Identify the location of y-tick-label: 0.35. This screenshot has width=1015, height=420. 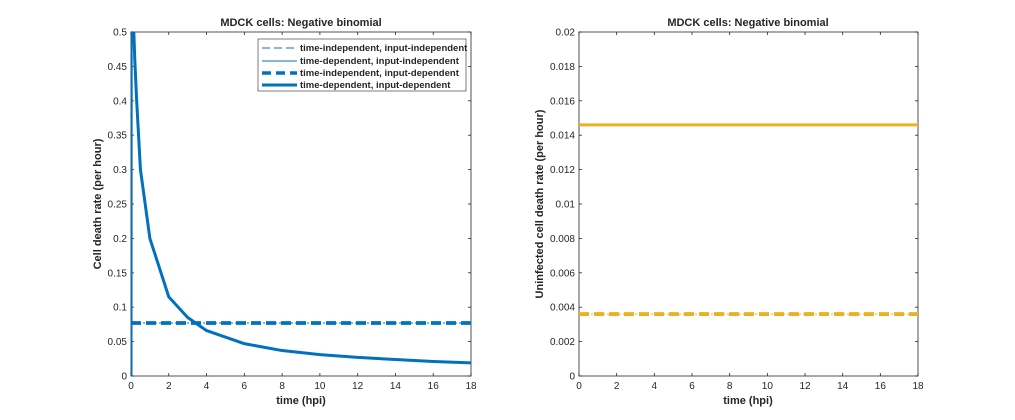
(118, 136).